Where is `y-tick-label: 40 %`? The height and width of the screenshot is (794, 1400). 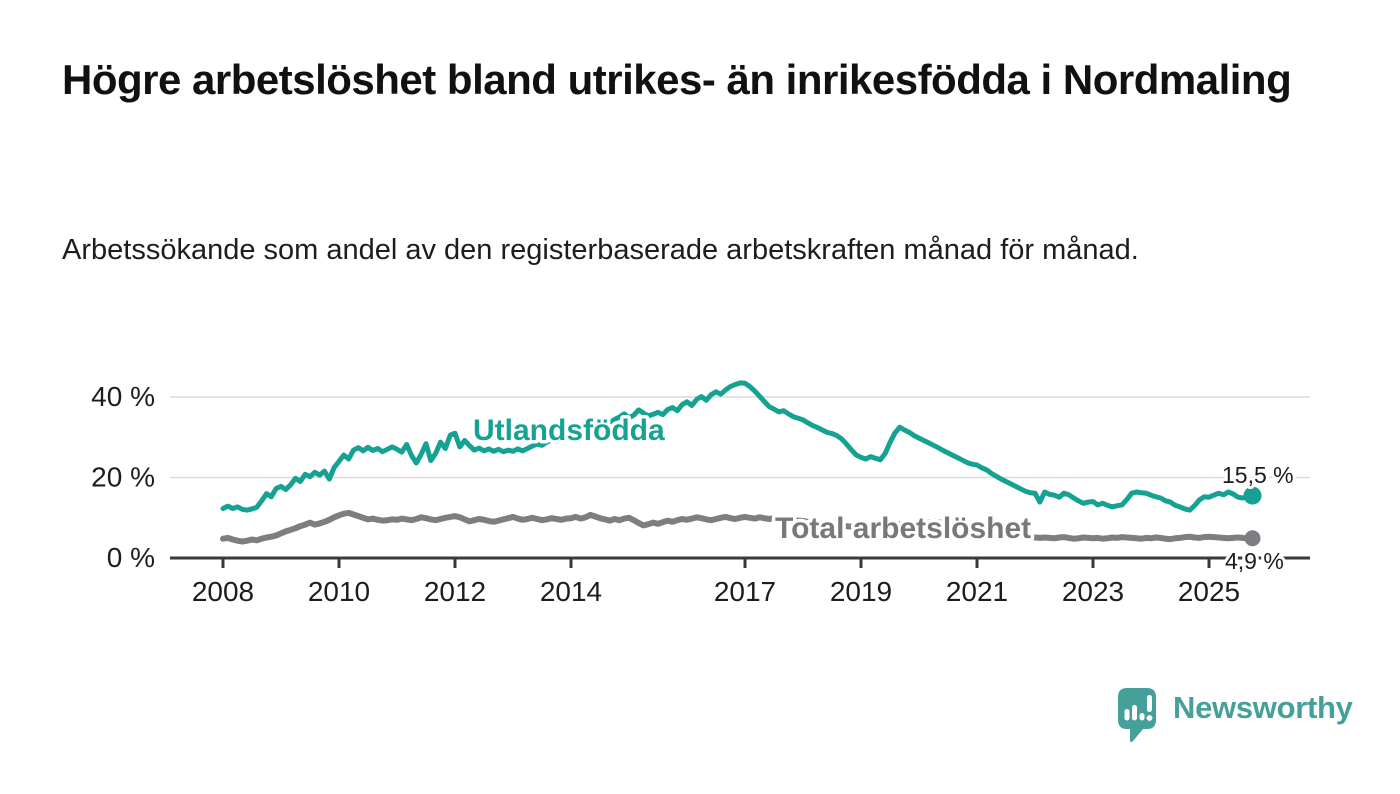
y-tick-label: 40 % is located at coordinates (123, 396).